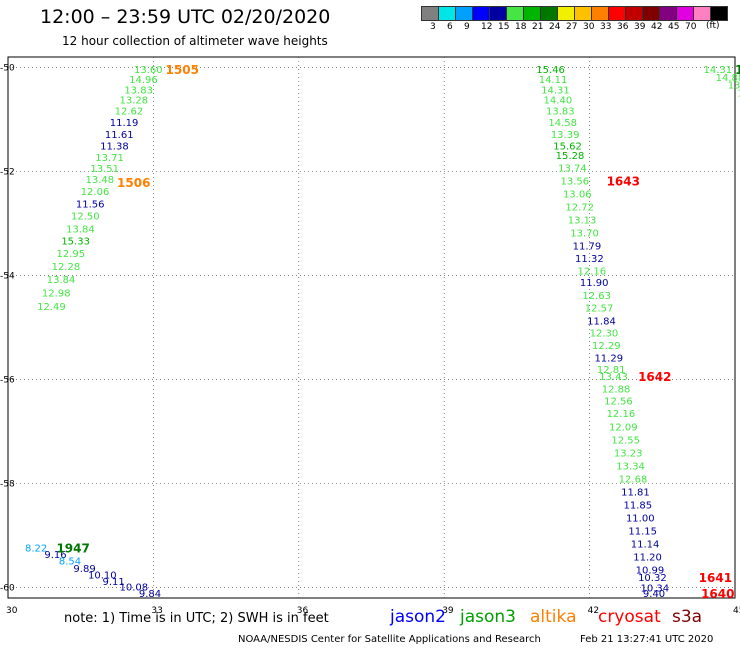 This screenshot has width=740, height=650. I want to click on color-scale-swatch: 42, so click(652, 19).